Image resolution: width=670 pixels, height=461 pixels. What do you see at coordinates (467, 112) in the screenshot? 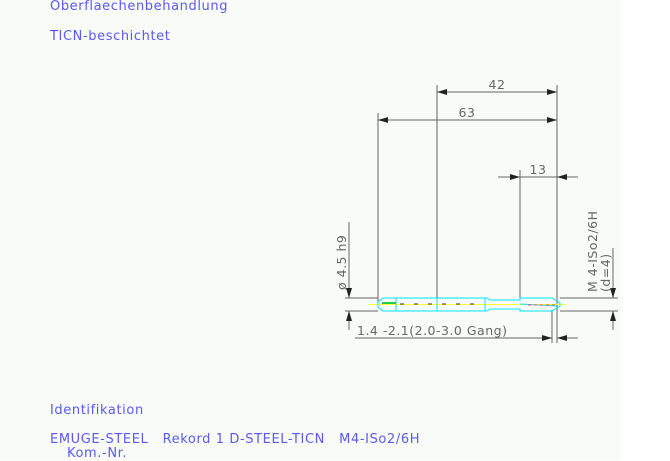
I see `dimension-63: 63` at bounding box center [467, 112].